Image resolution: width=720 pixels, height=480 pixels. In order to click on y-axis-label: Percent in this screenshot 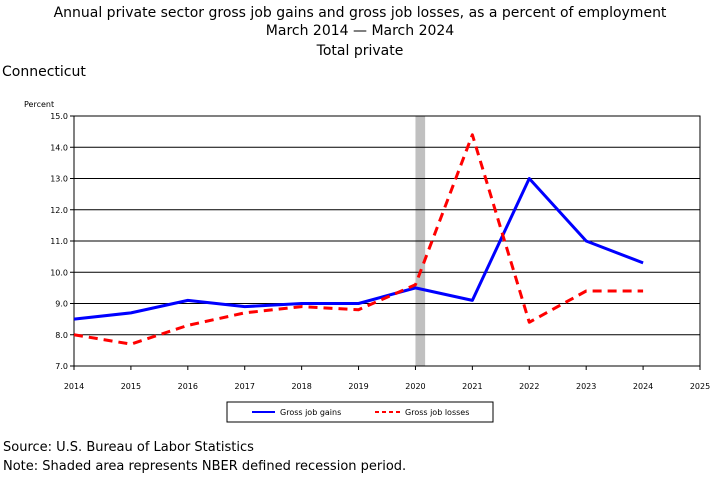, I will do `click(39, 104)`.